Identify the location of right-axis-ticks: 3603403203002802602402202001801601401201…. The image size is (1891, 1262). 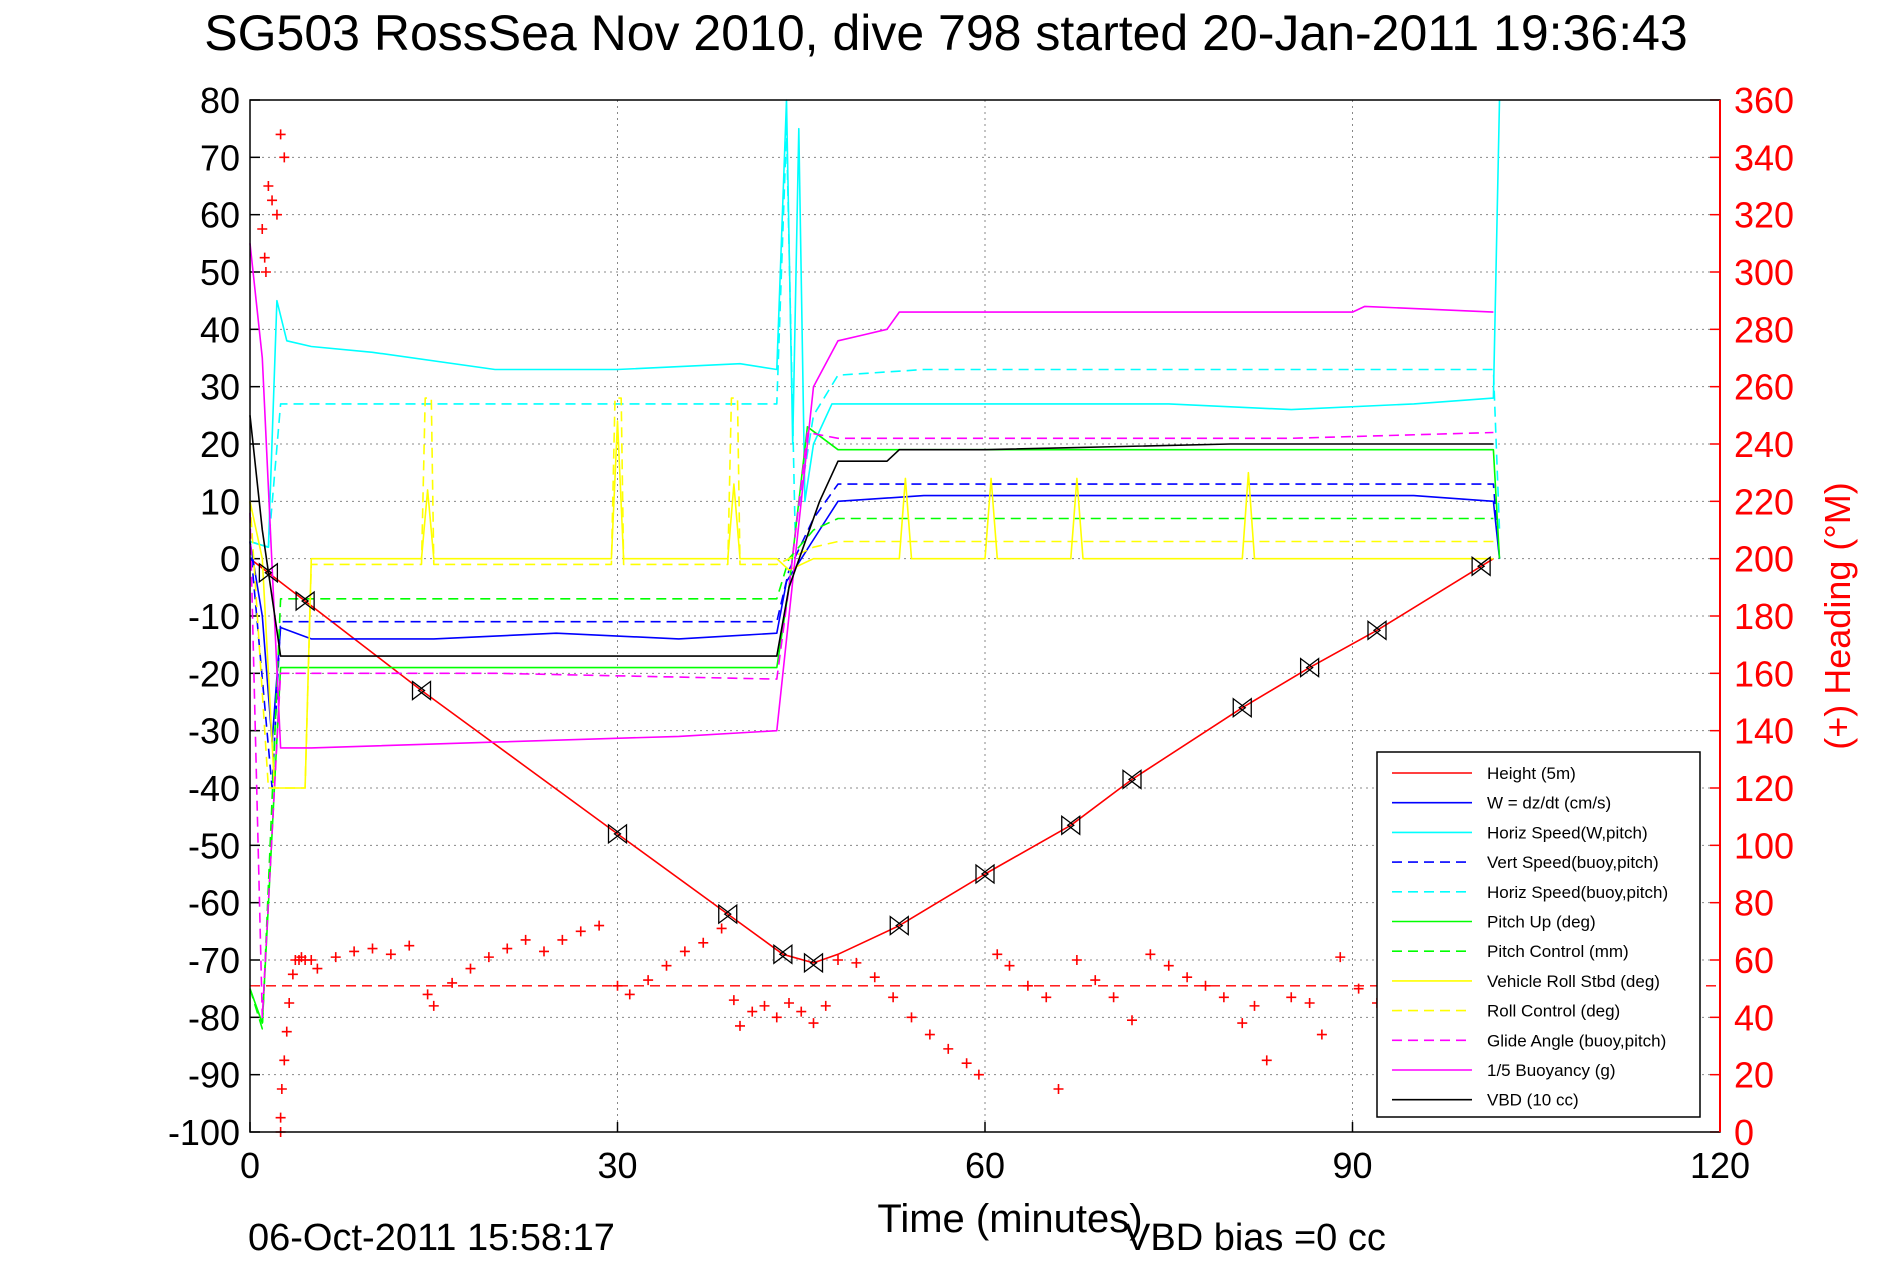
(1752, 616).